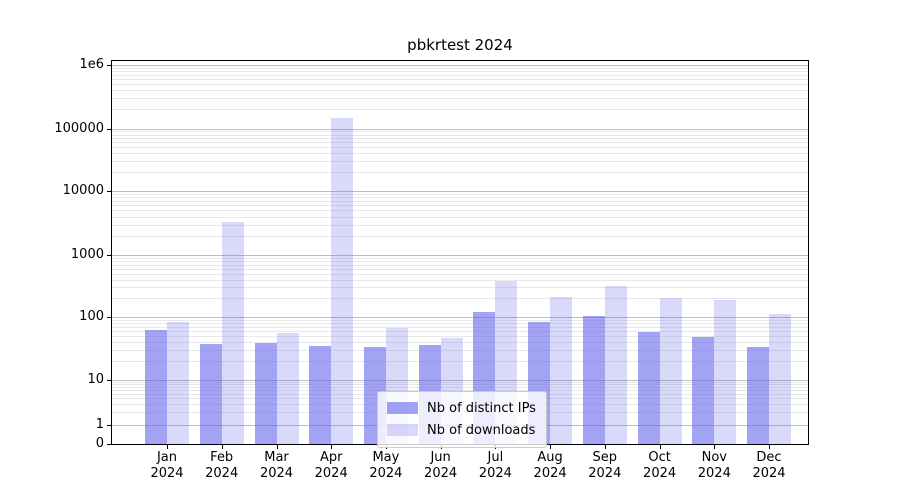 The height and width of the screenshot is (500, 900). I want to click on legend-label: Nb of distinct IPs, so click(481, 408).